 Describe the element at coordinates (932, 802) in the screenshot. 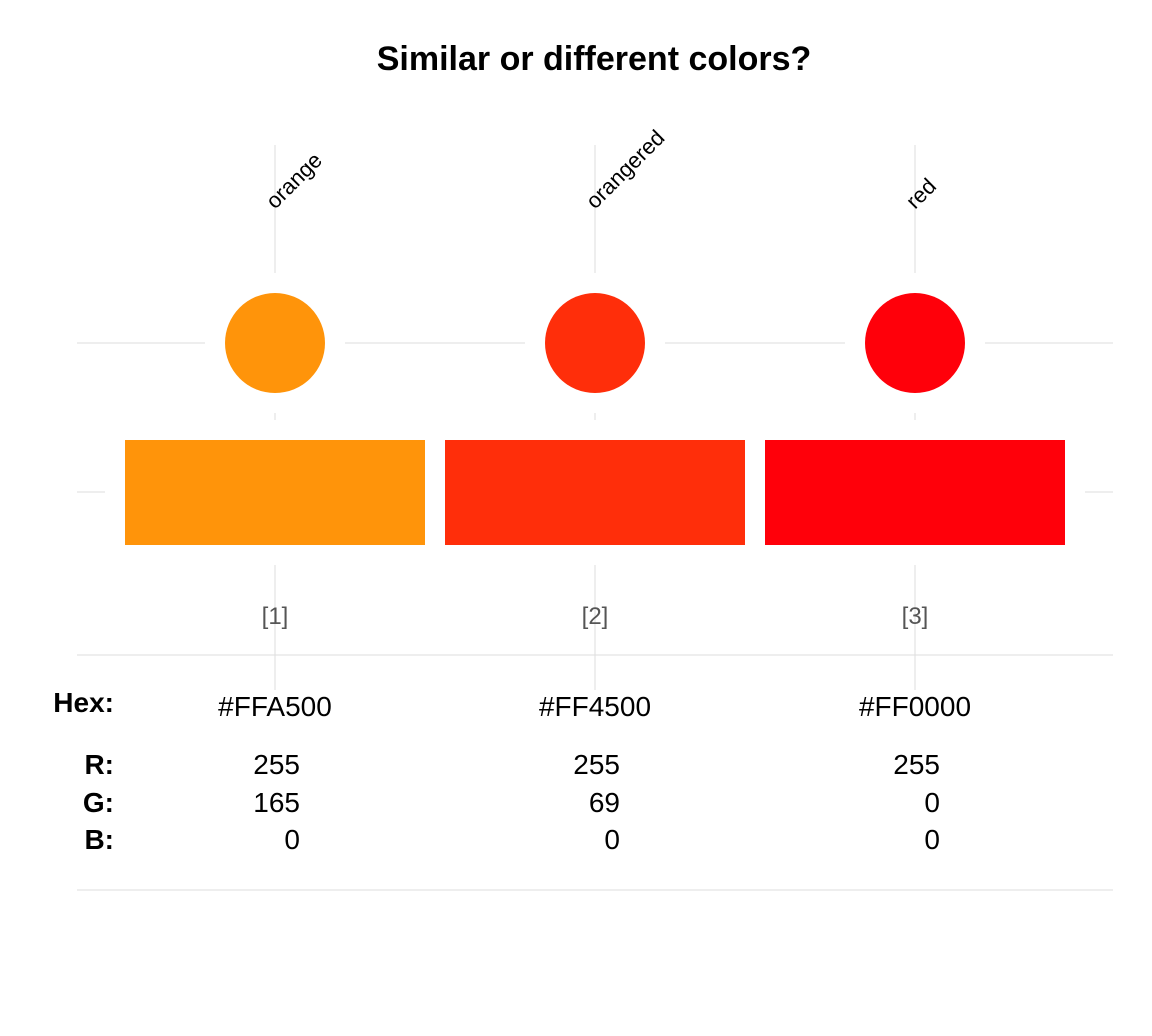

I see `g-value: 0` at that location.